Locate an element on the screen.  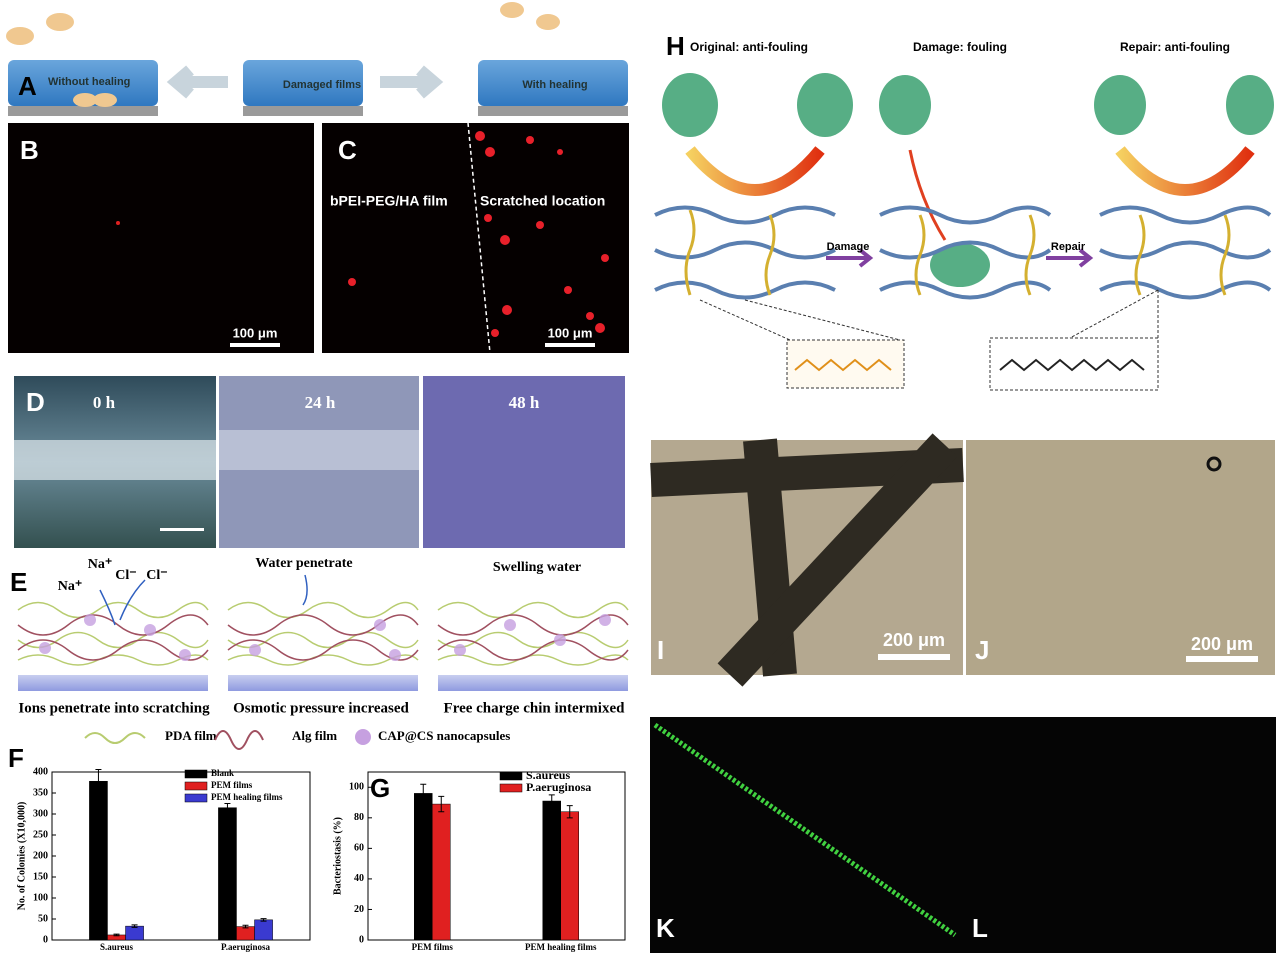
panel-label: L is located at coordinates (980, 928).